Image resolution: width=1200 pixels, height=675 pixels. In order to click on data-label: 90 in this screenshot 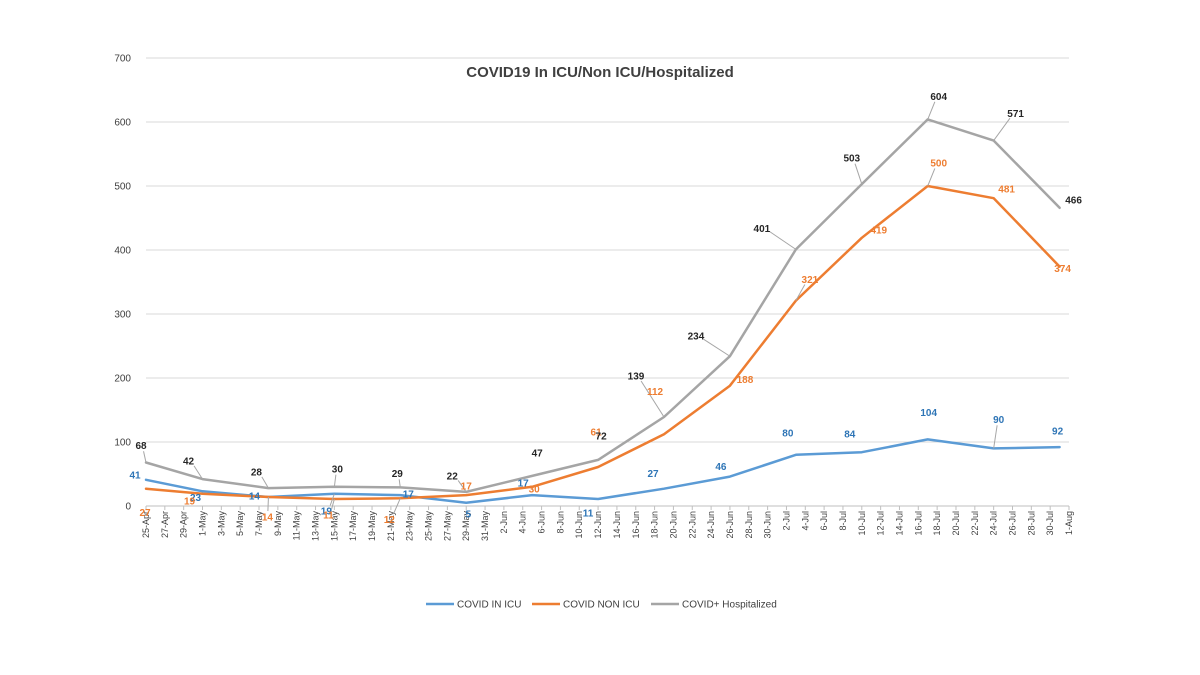, I will do `click(999, 420)`.